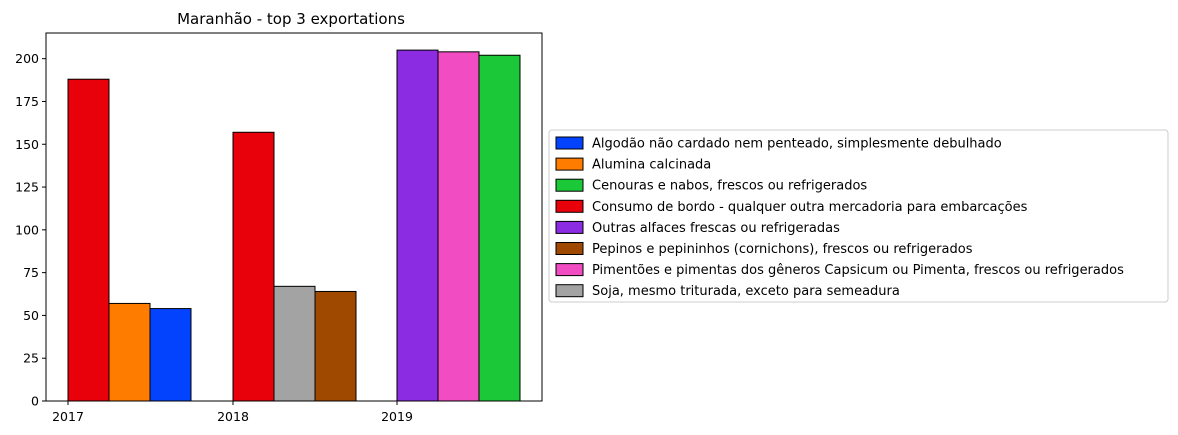  I want to click on x-tick-label: 2017, so click(68, 416).